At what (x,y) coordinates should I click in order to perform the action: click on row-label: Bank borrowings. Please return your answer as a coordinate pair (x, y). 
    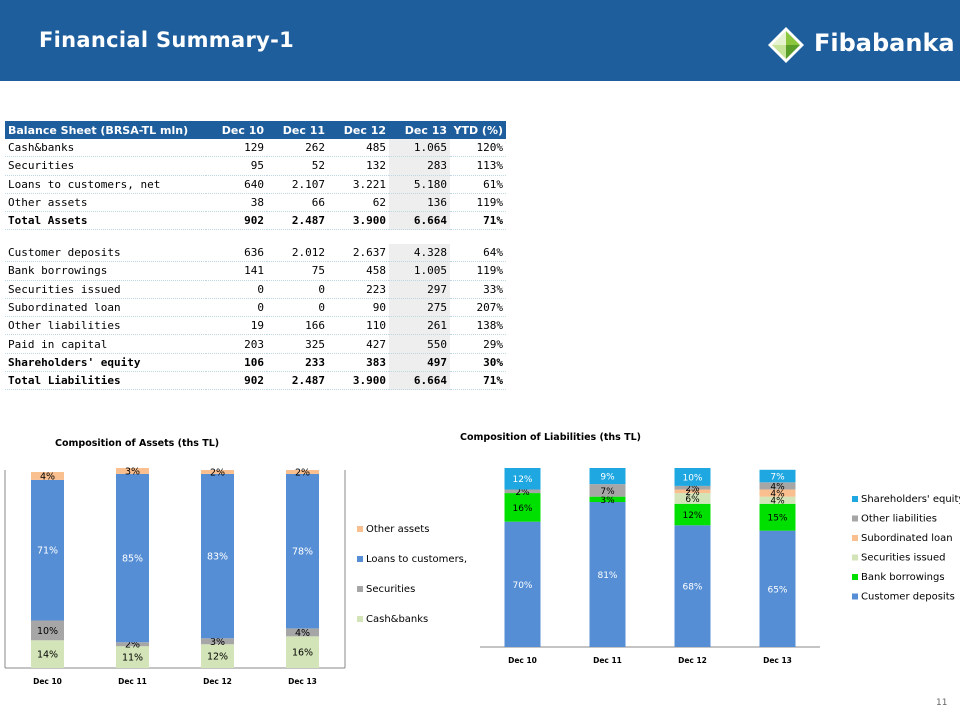
    Looking at the image, I should click on (105, 271).